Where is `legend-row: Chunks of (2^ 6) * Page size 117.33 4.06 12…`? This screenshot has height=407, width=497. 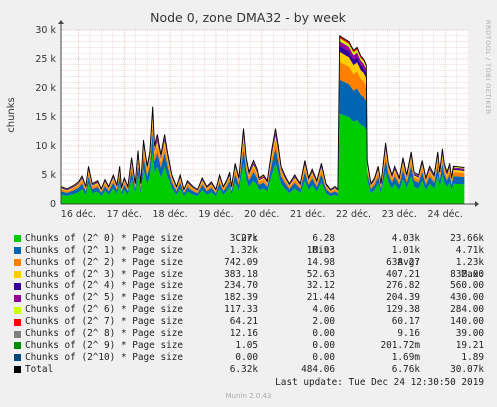
legend-row: Chunks of (2^ 6) * Page size 117.33 4.06 12… is located at coordinates (248, 310).